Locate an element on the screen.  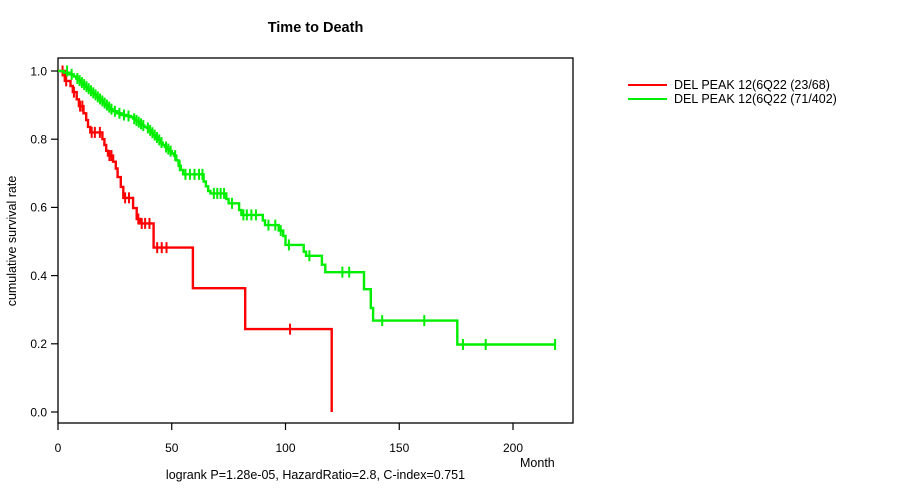
x-axis-label: Month is located at coordinates (537, 463).